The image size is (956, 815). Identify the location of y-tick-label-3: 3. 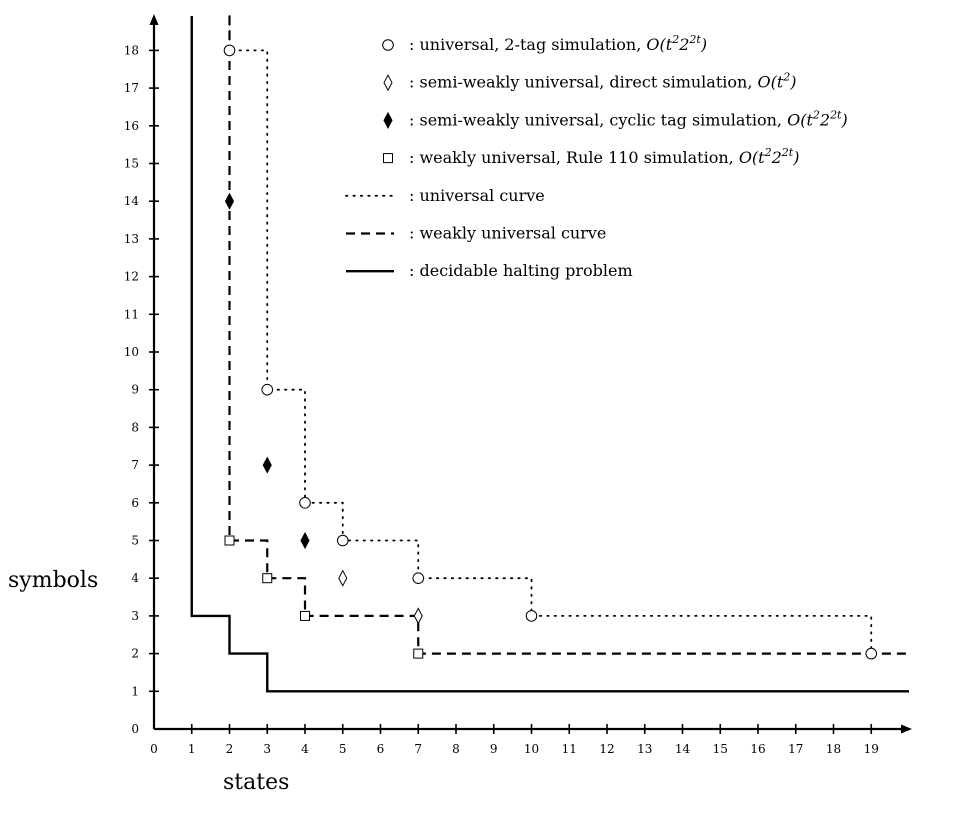
(135, 616).